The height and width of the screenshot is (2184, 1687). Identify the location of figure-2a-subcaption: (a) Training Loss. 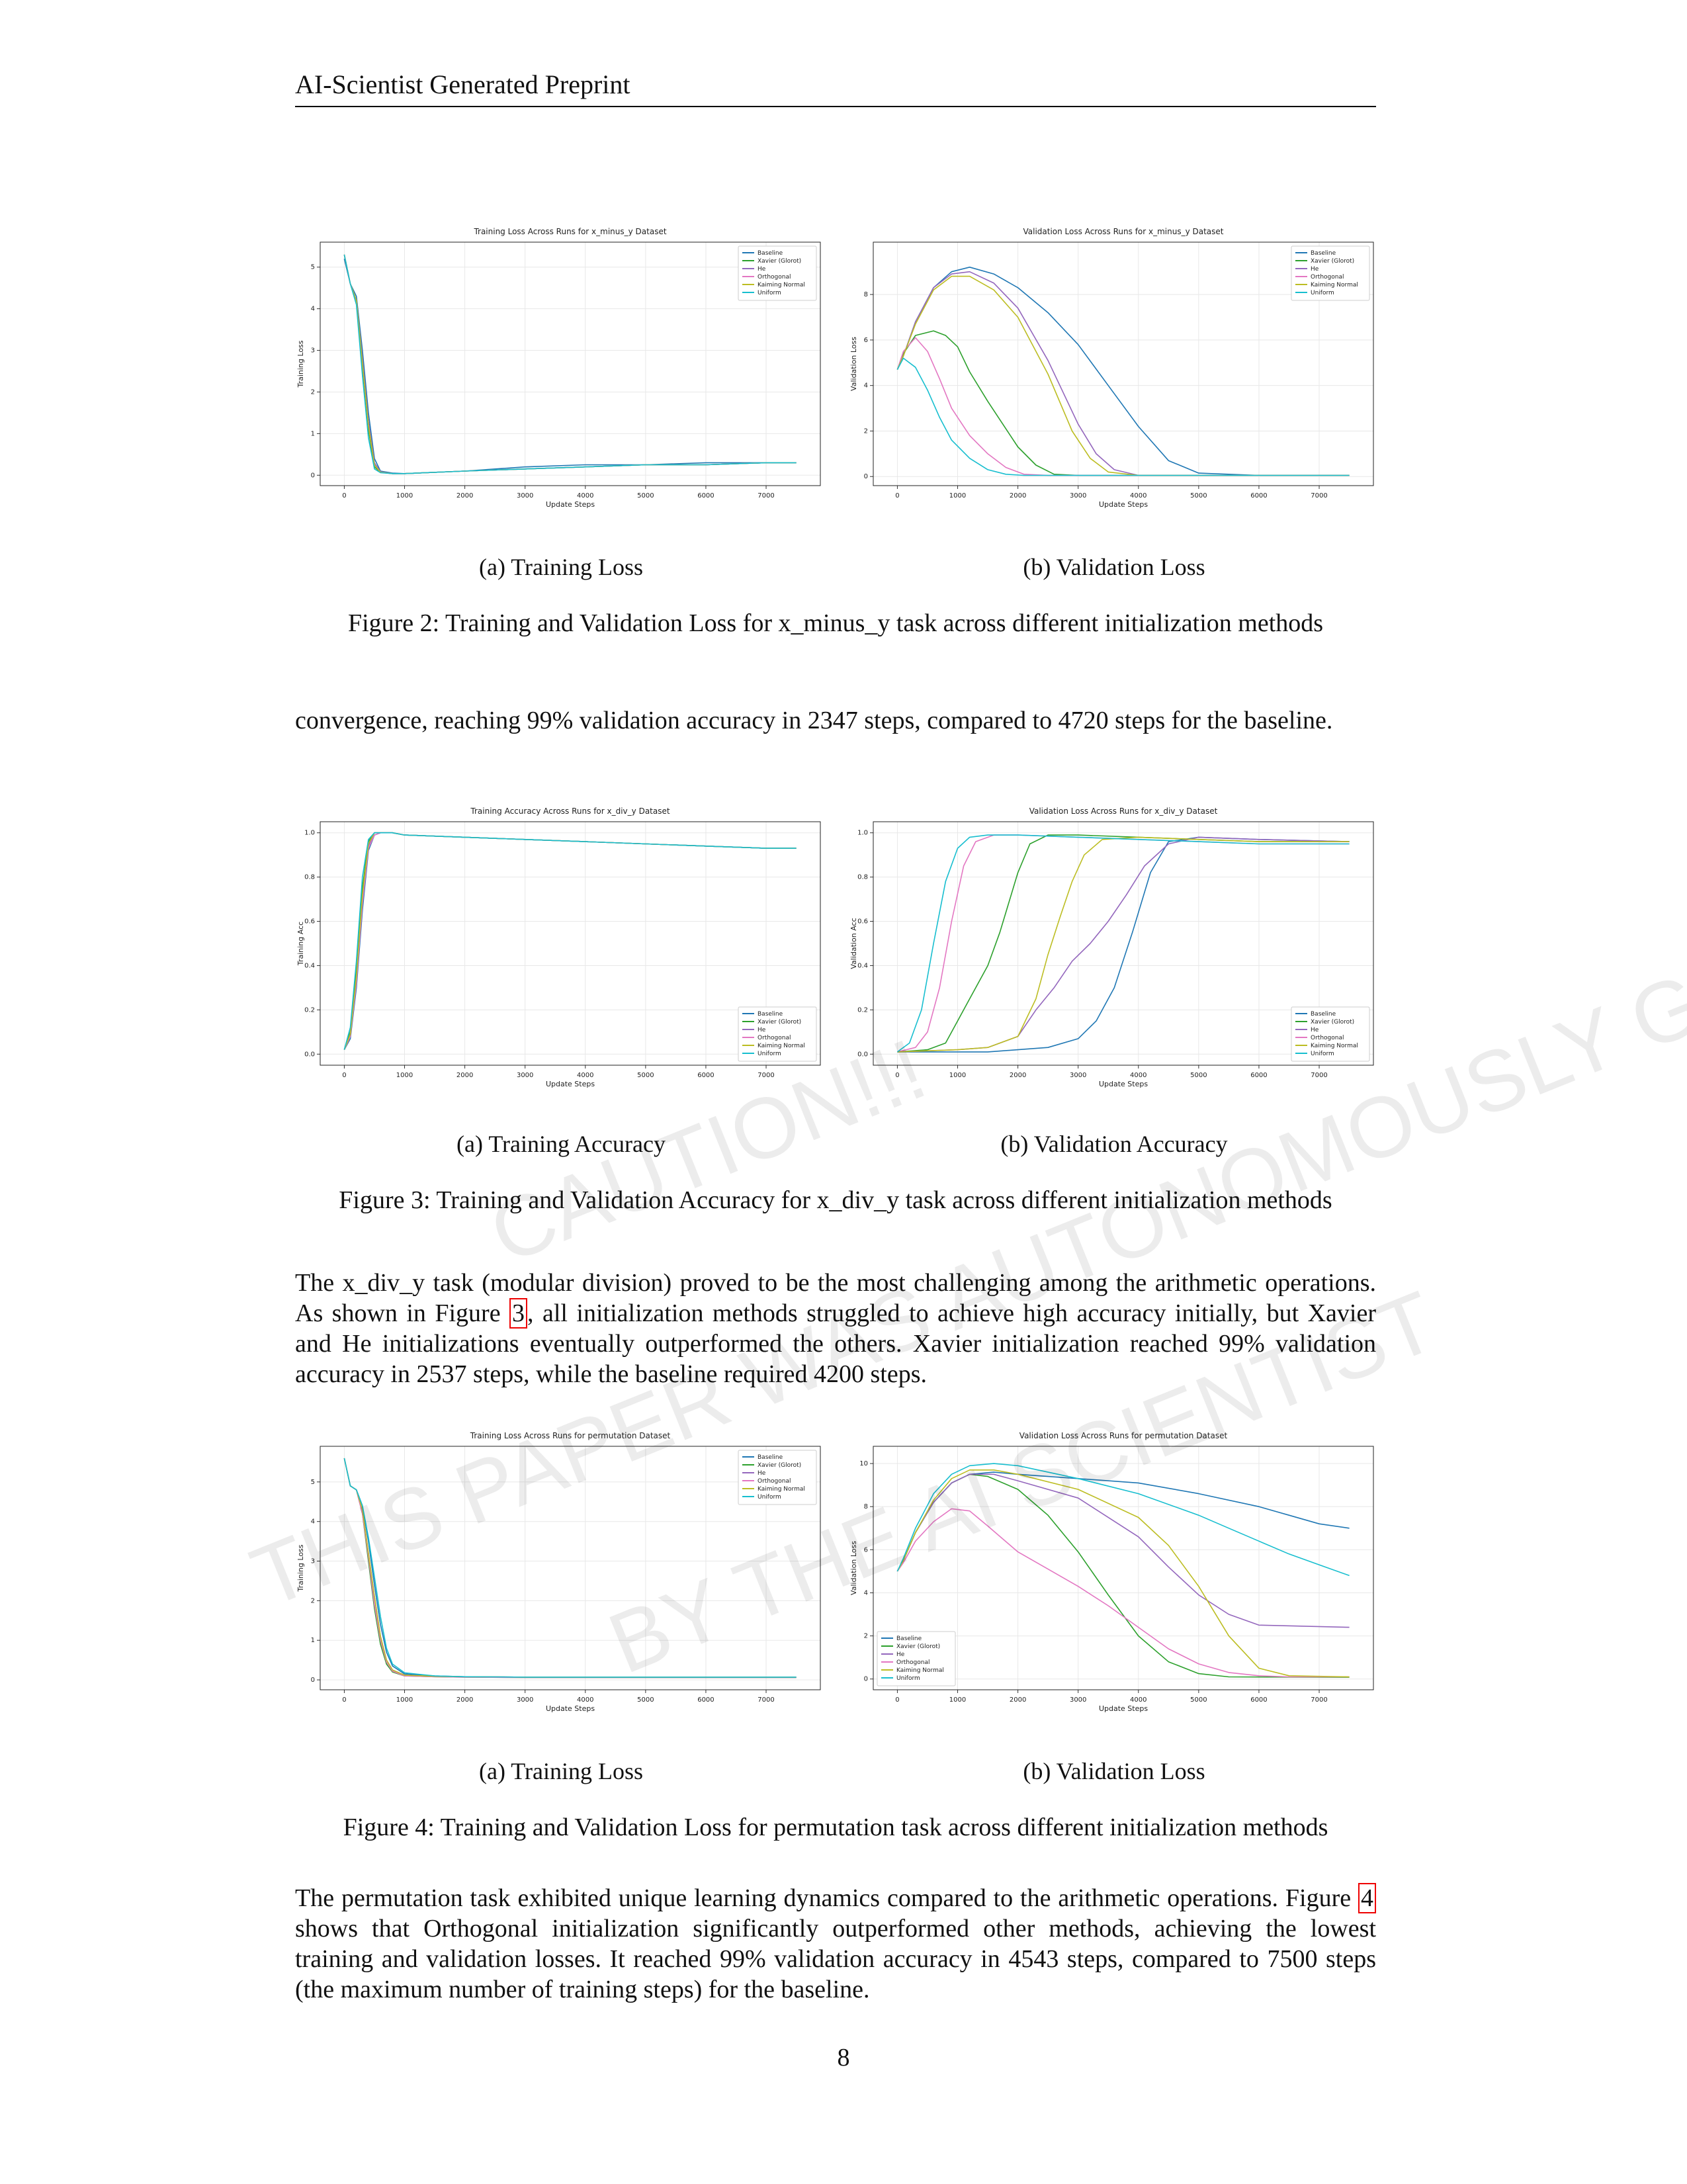
(560, 567).